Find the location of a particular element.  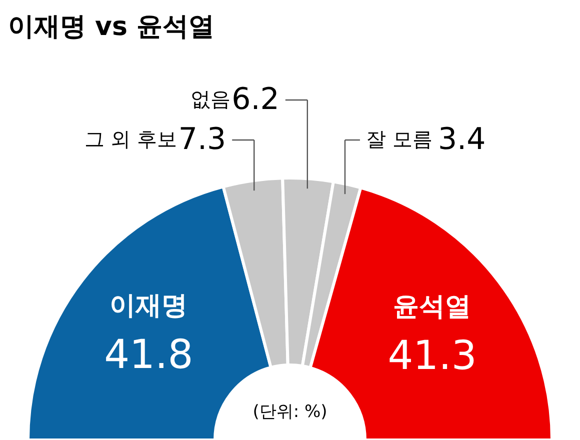

data-label: 41.8 is located at coordinates (149, 355).